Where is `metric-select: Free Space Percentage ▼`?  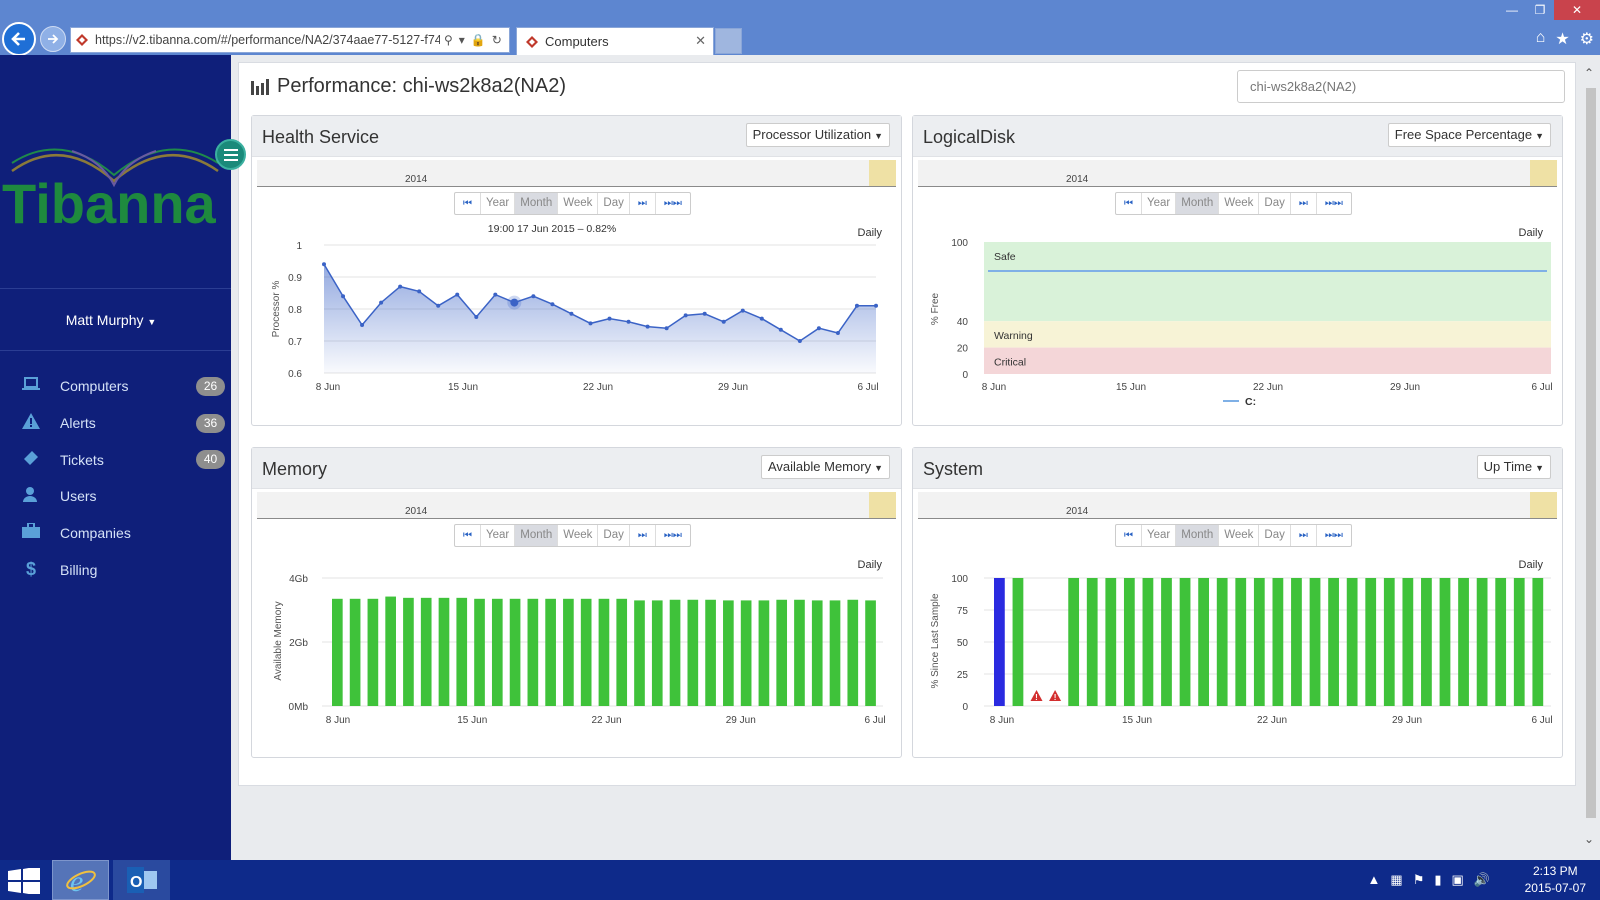
metric-select: Free Space Percentage ▼ is located at coordinates (1469, 135).